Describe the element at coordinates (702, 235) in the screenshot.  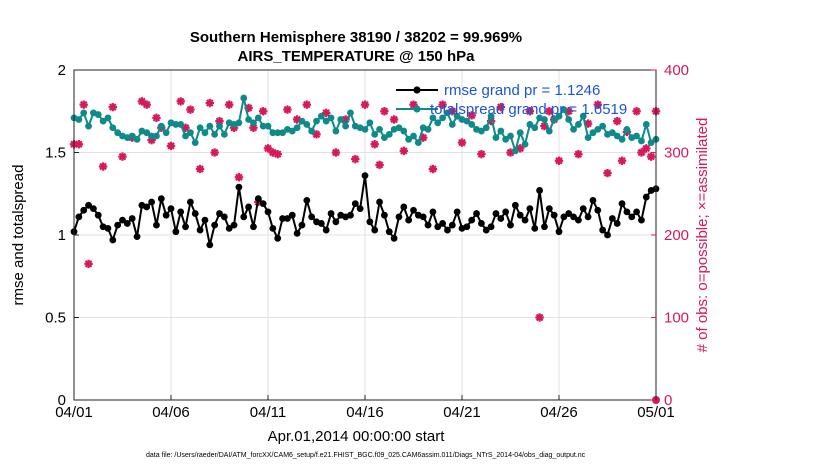
I see `y-axis-label-right: # of obs: o=possible; ×=assimilated` at that location.